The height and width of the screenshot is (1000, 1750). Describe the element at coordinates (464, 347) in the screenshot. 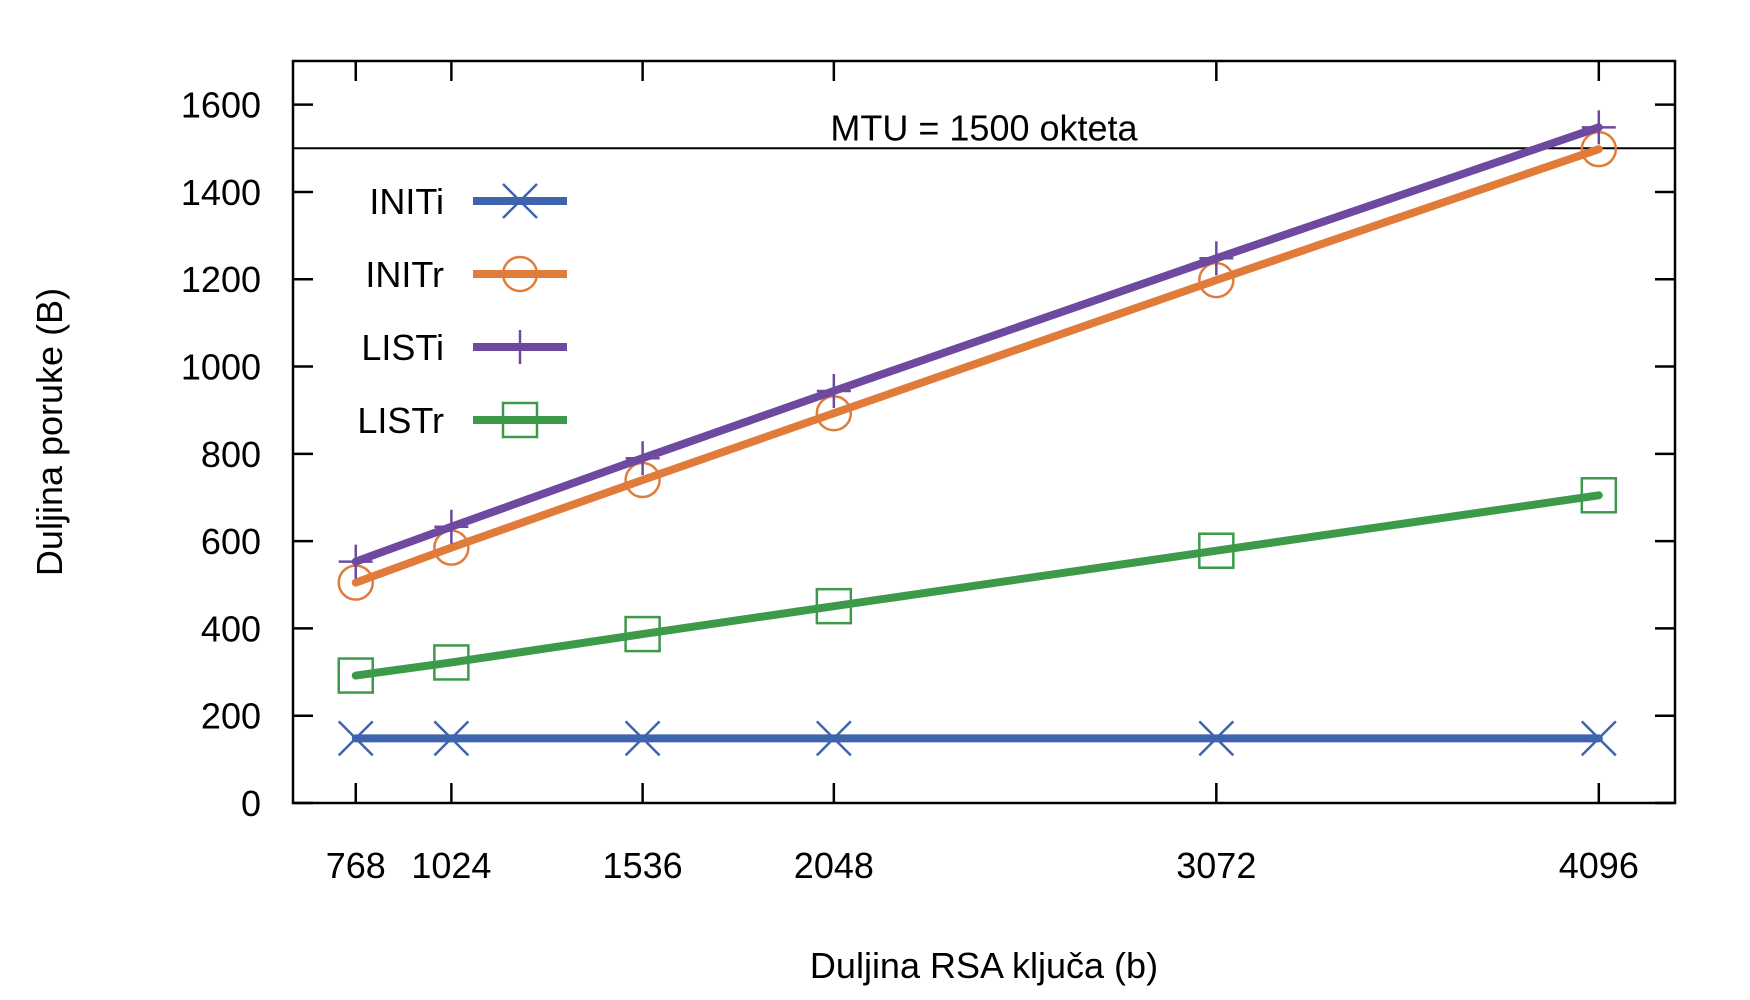

I see `legend-item-listi: LISTi` at that location.